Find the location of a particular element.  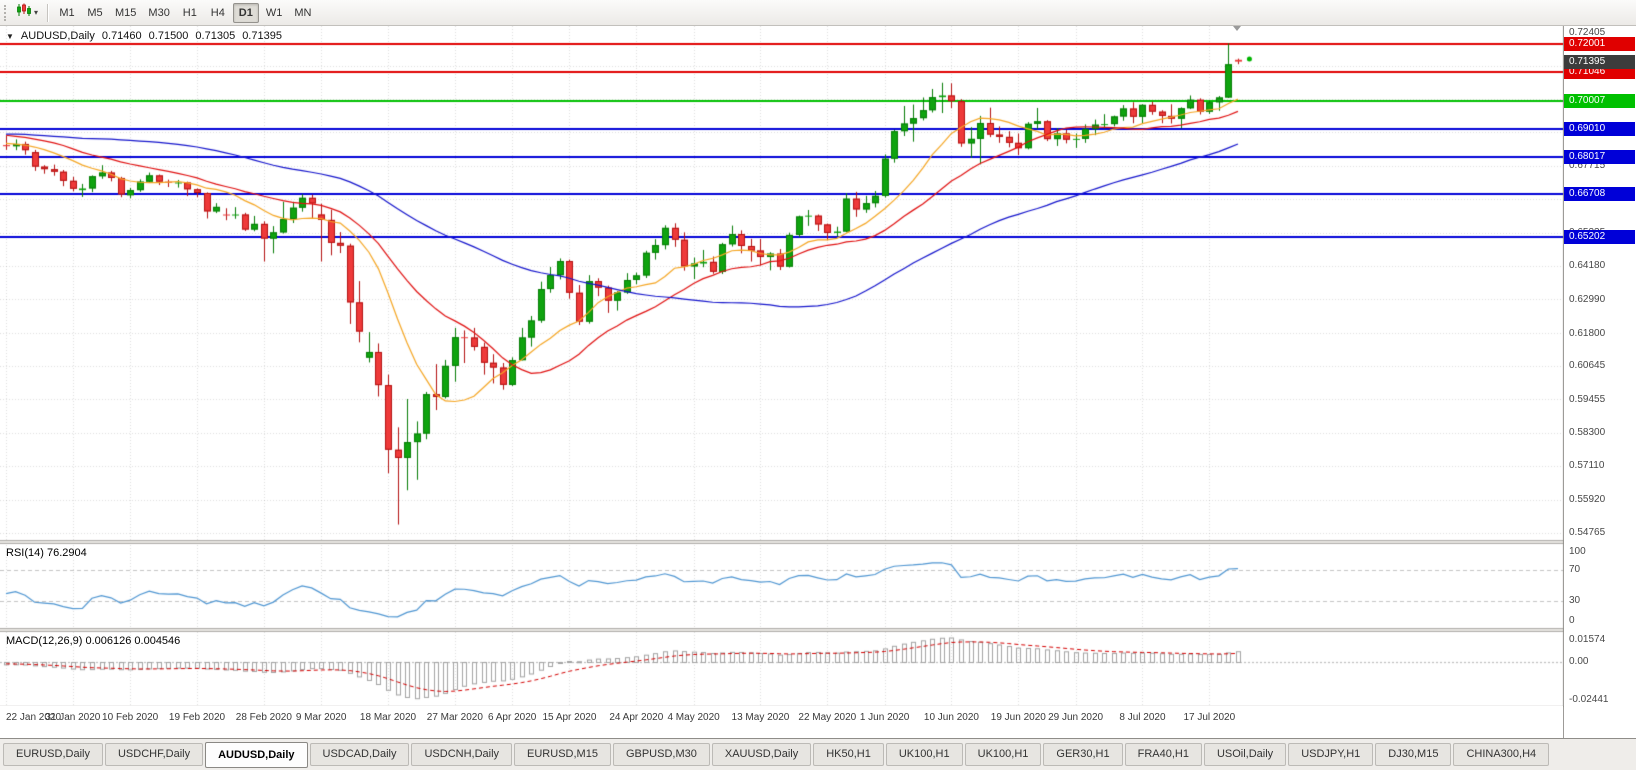

time-axis-label: 8 Jul 2020 is located at coordinates (1142, 717).